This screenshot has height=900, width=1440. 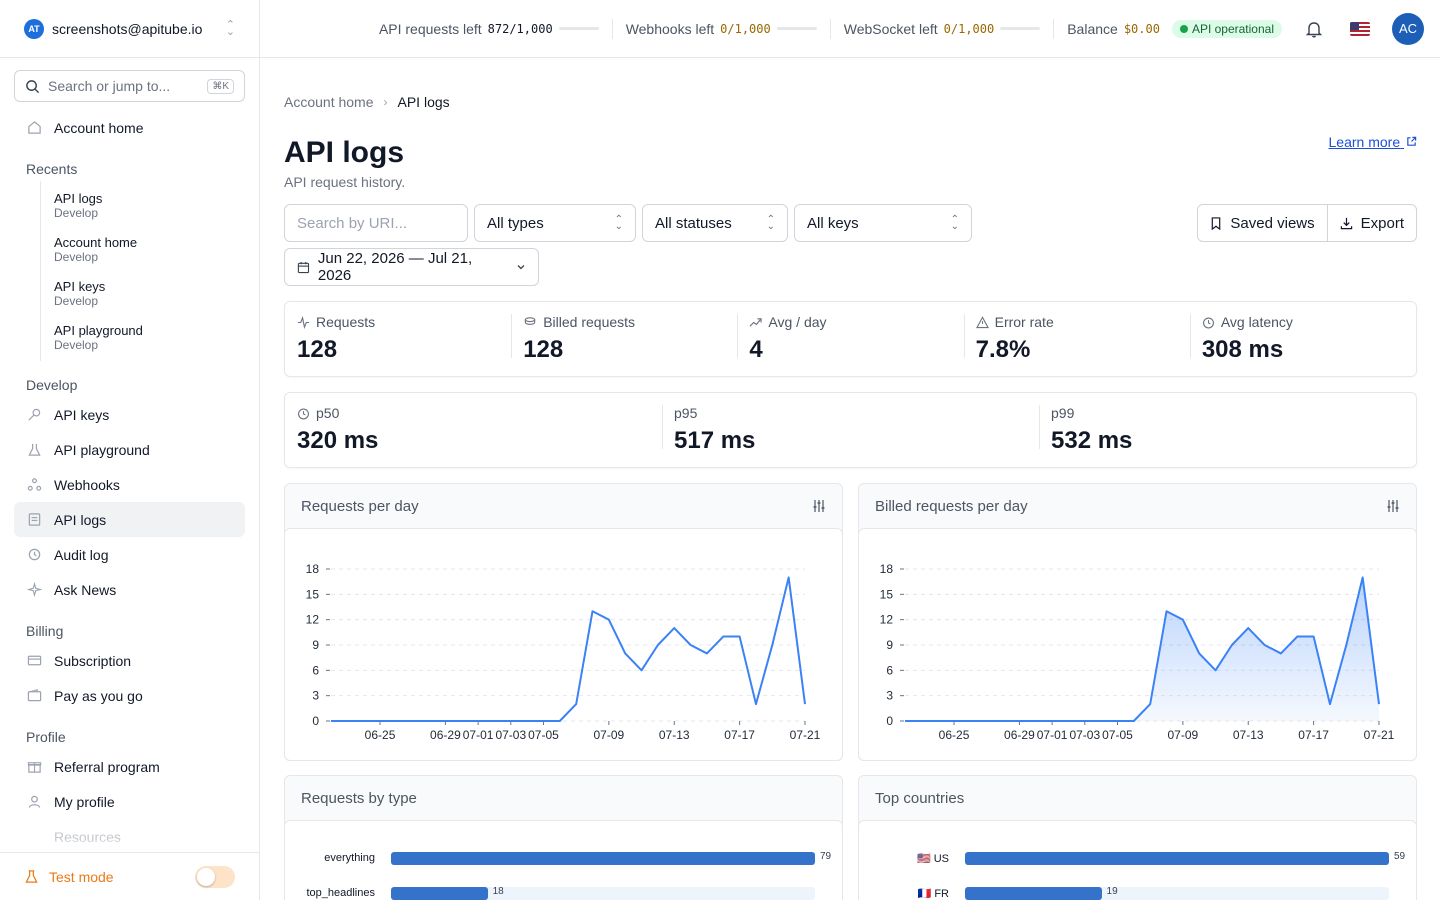 What do you see at coordinates (34, 415) in the screenshot?
I see `key-icon` at bounding box center [34, 415].